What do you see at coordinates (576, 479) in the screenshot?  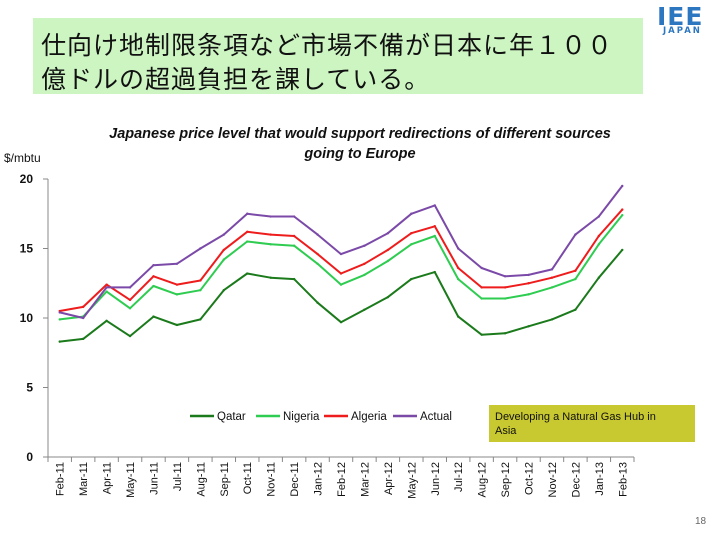 I see `x-tick-label: Dec-12` at bounding box center [576, 479].